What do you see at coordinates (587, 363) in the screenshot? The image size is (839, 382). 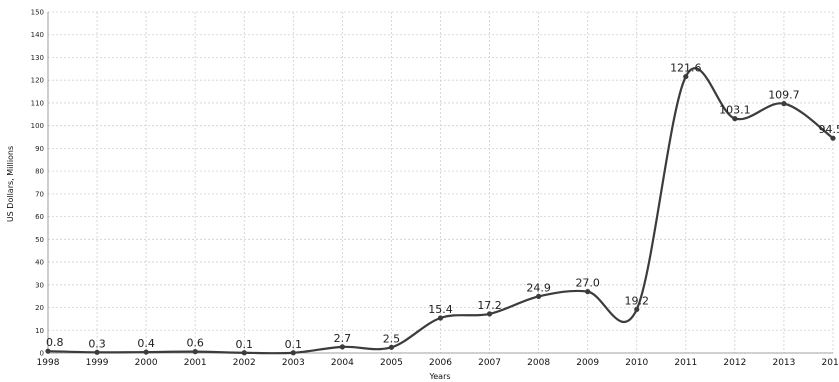 I see `x-tick-label: 2009` at bounding box center [587, 363].